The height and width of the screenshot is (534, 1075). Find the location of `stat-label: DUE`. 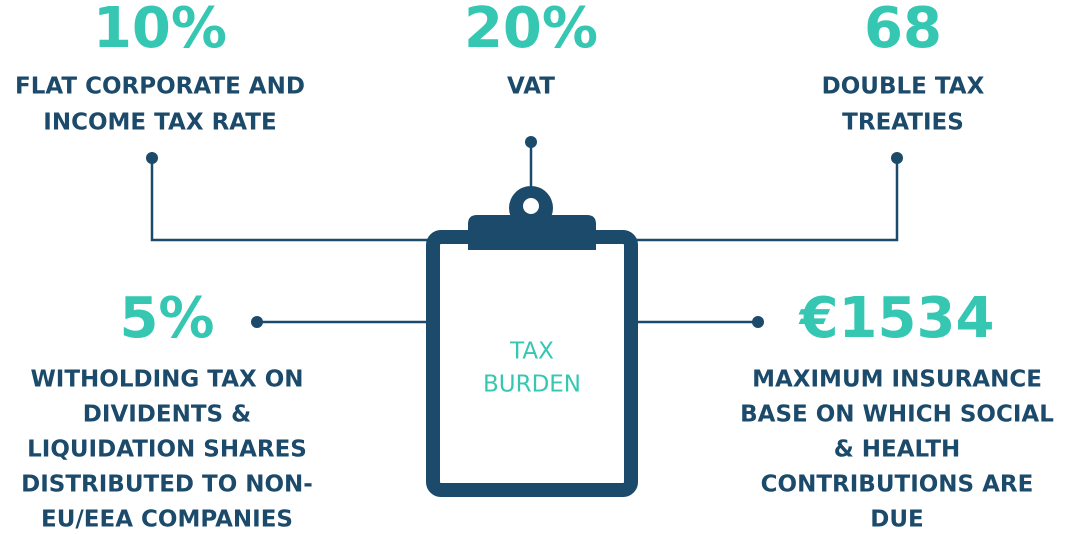

stat-label: DUE is located at coordinates (896, 520).